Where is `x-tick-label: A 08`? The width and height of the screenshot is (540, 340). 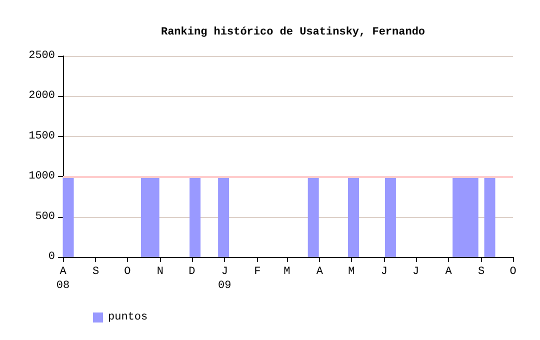 x-tick-label: A 08 is located at coordinates (63, 279).